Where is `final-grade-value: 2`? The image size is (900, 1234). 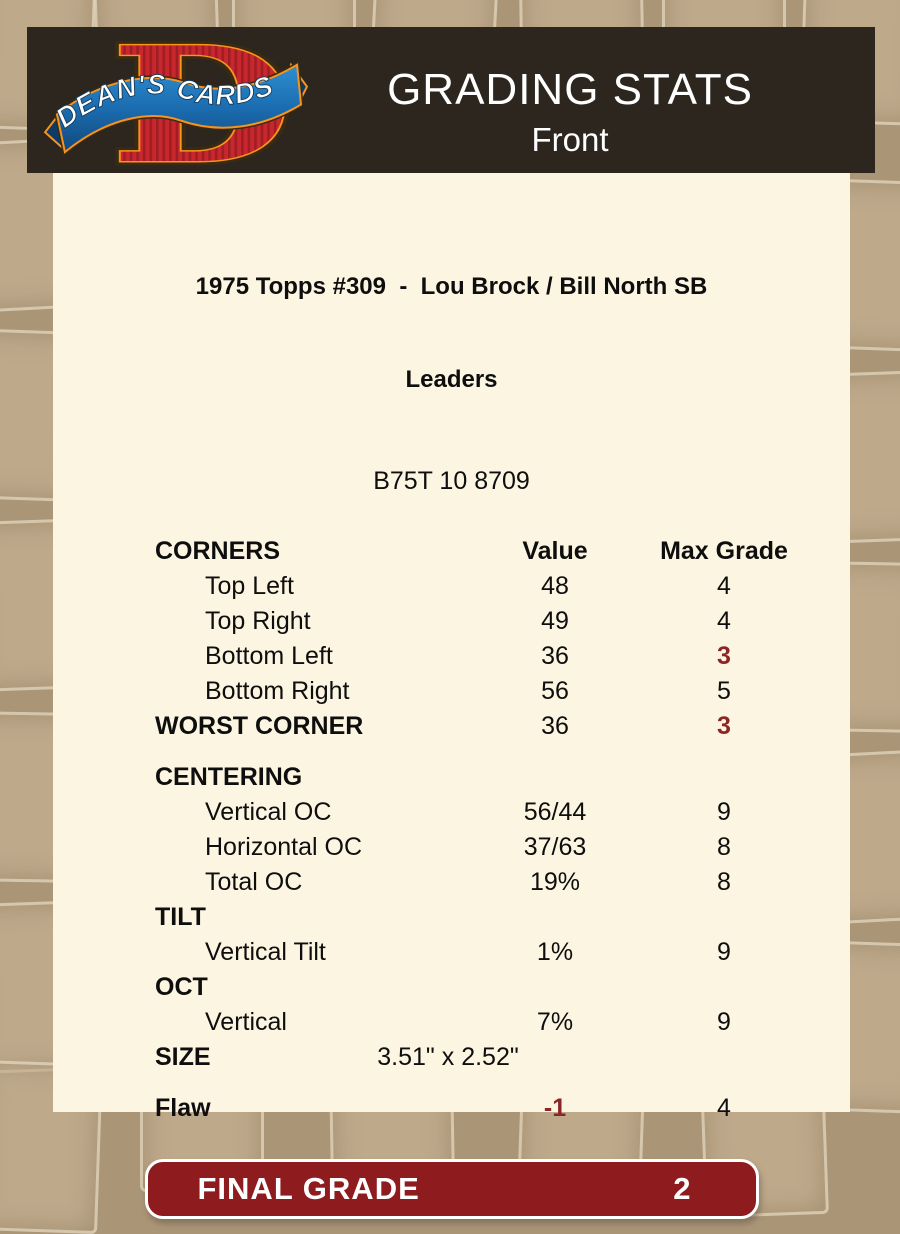 final-grade-value: 2 is located at coordinates (682, 1188).